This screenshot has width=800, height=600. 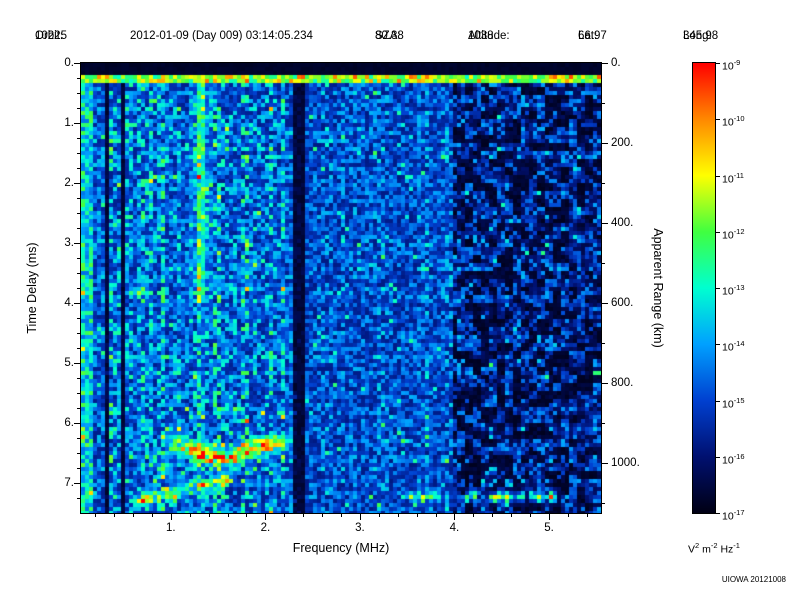 What do you see at coordinates (69, 303) in the screenshot?
I see `y-tick-label: 4.` at bounding box center [69, 303].